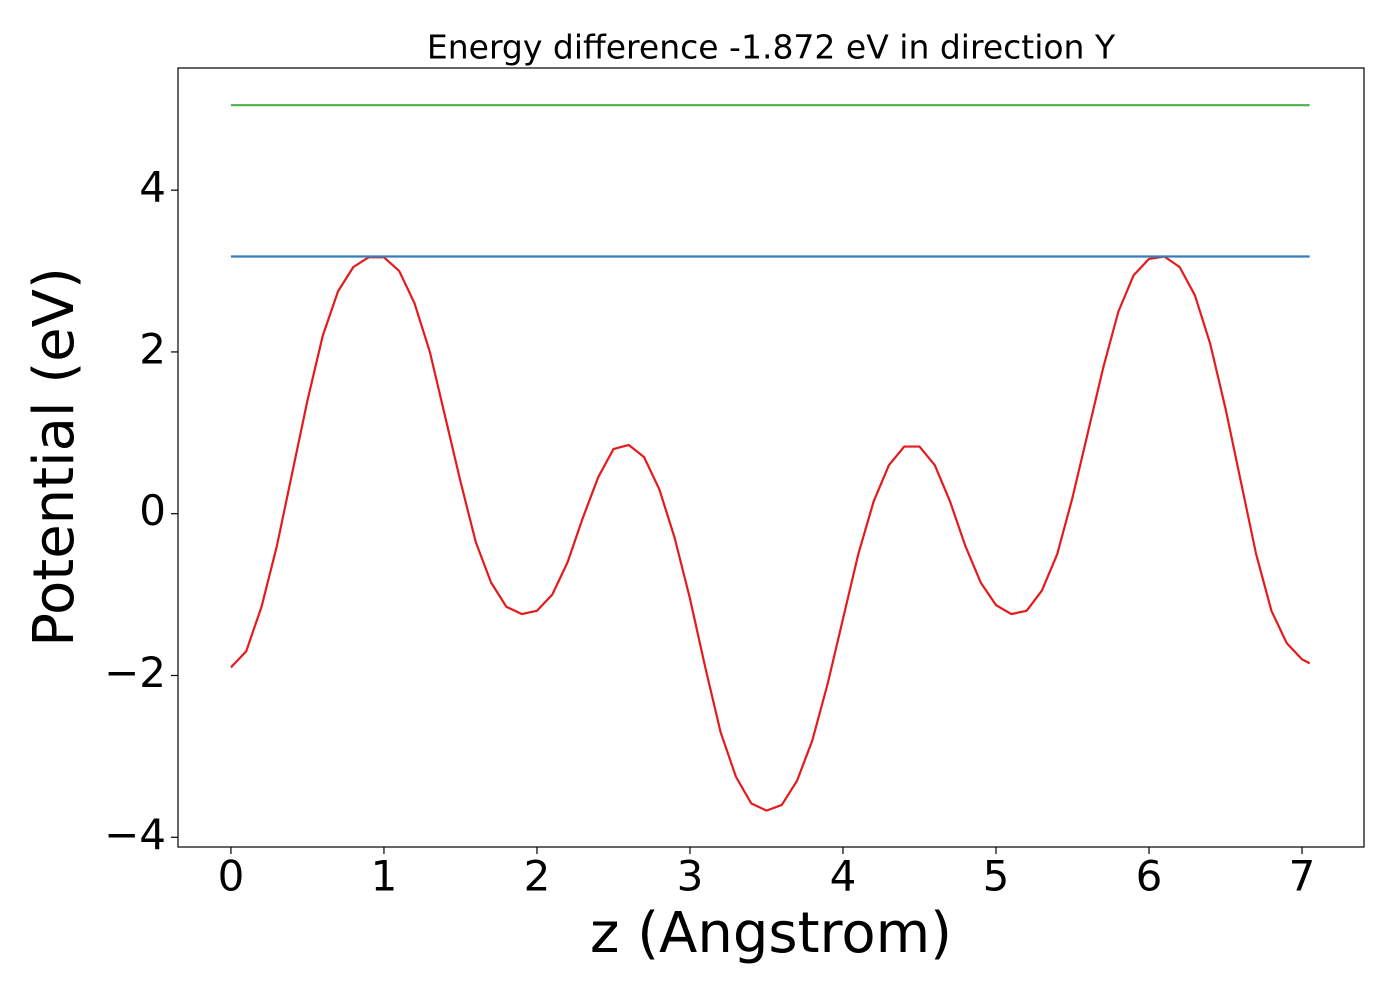  I want to click on x-tick-label: 3, so click(690, 876).